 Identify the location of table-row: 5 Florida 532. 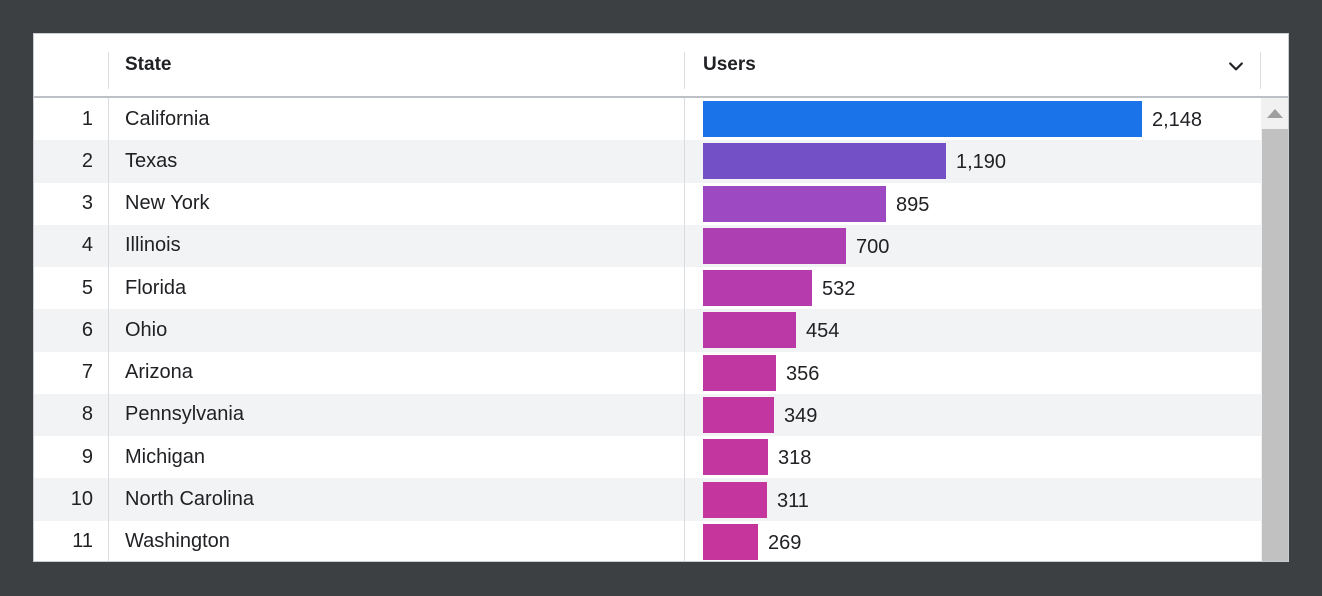
(661, 288).